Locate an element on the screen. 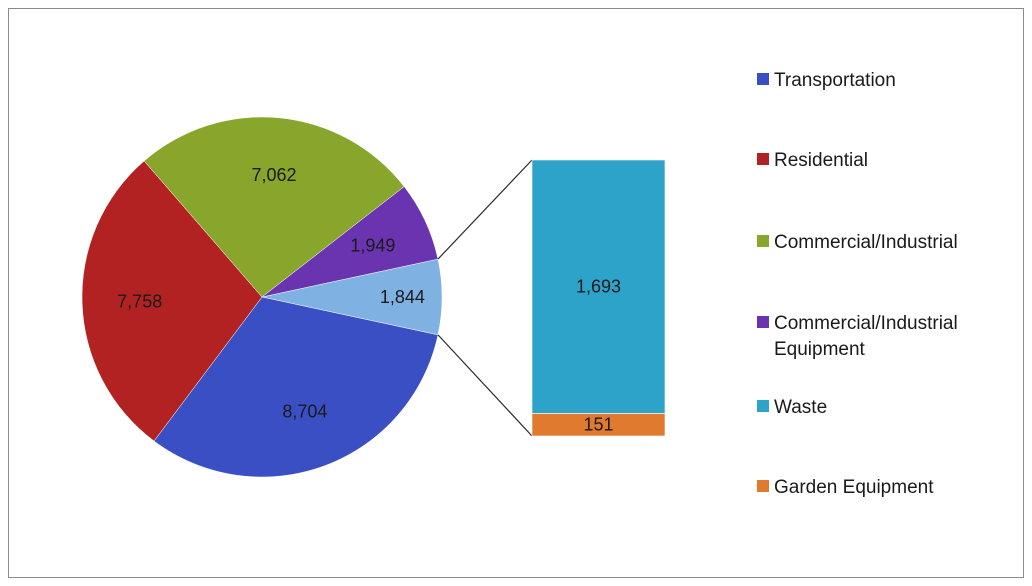 Image resolution: width=1032 pixels, height=586 pixels. bar-segment-waste is located at coordinates (598, 286).